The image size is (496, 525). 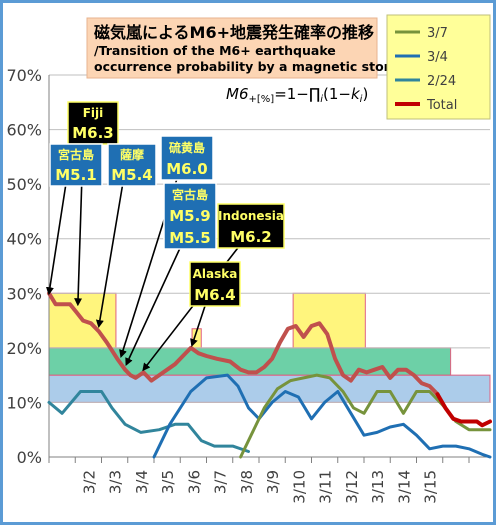 I want to click on y-tick-label: 30%, so click(x=24, y=293).